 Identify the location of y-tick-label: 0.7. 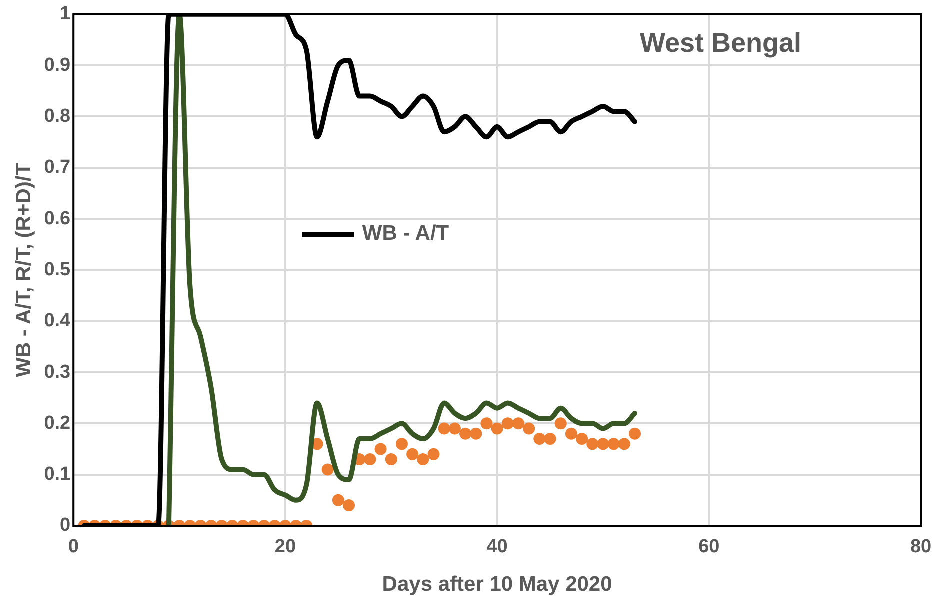
(57, 167).